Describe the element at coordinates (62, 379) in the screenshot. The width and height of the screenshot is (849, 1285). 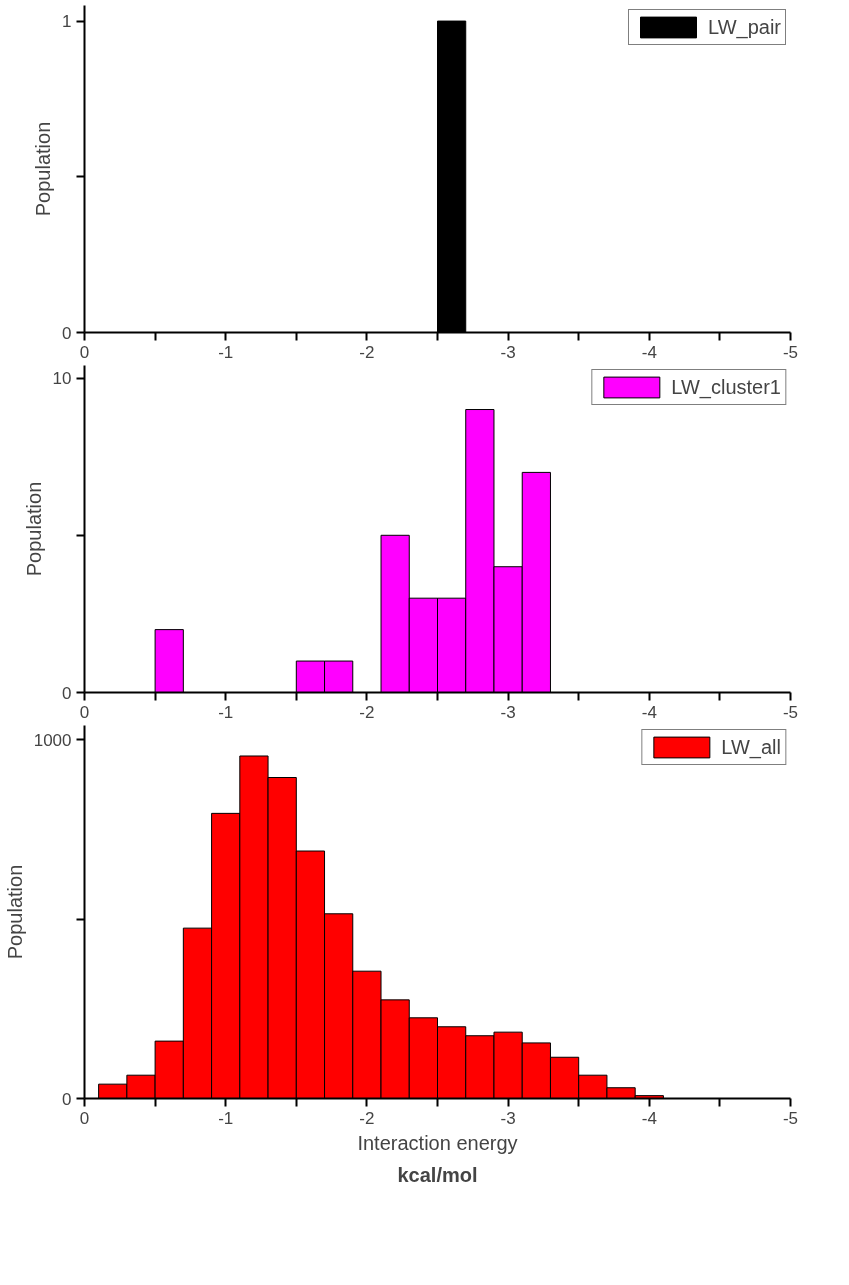
I see `y-tick-label: 10` at that location.